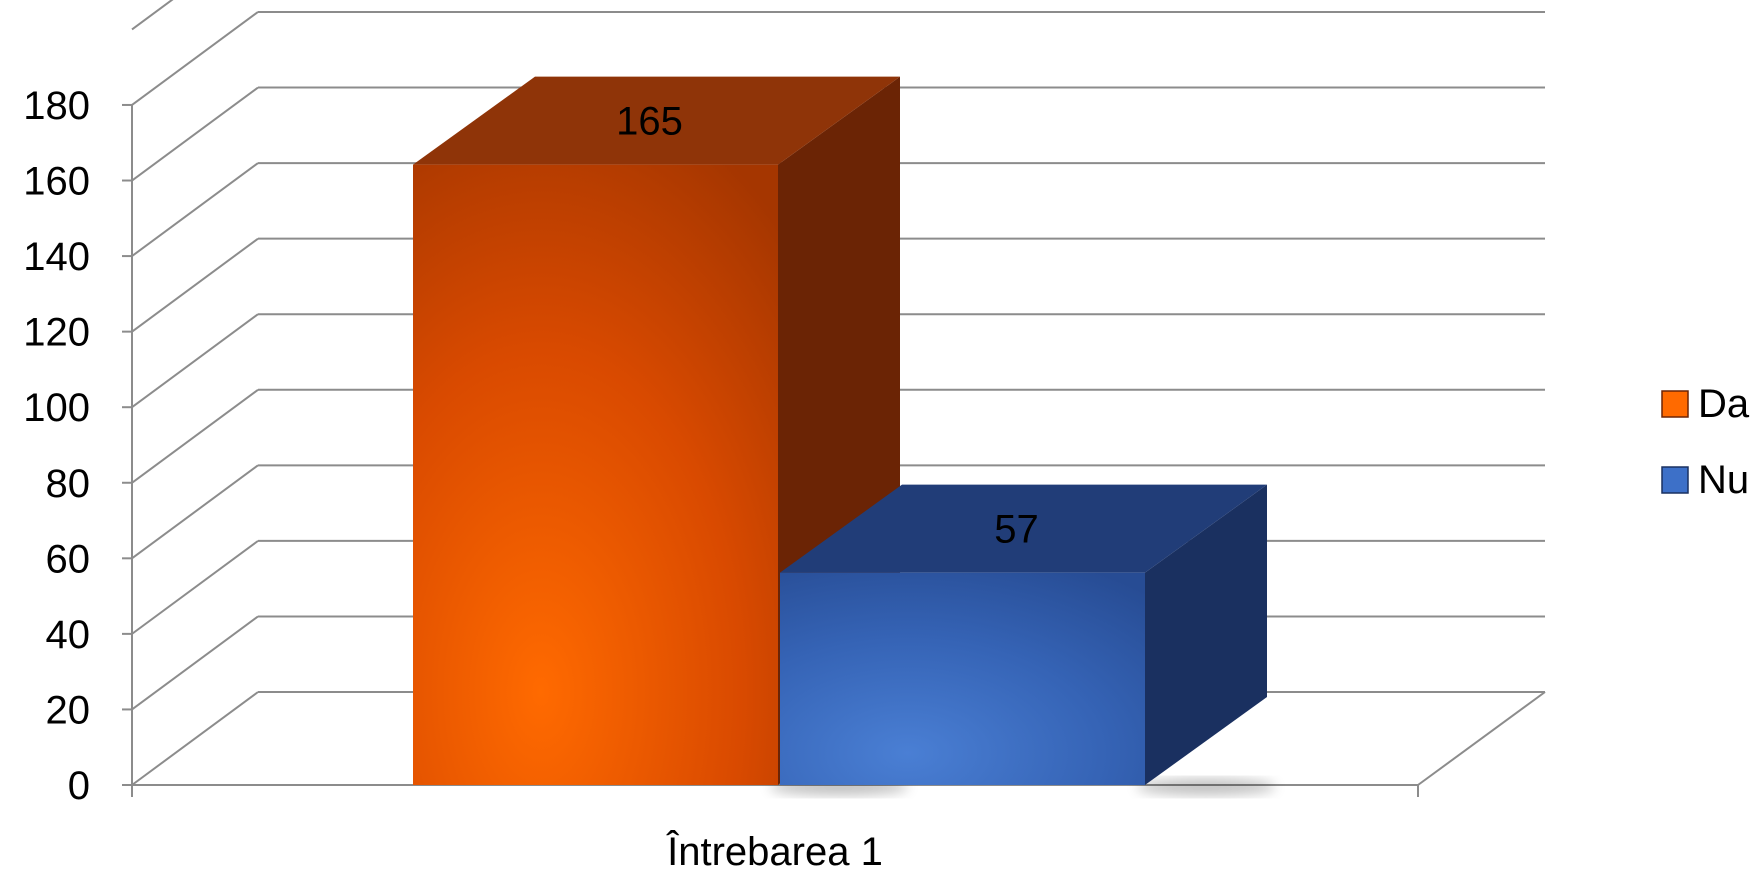  I want to click on bar-front-nu, so click(962, 678).